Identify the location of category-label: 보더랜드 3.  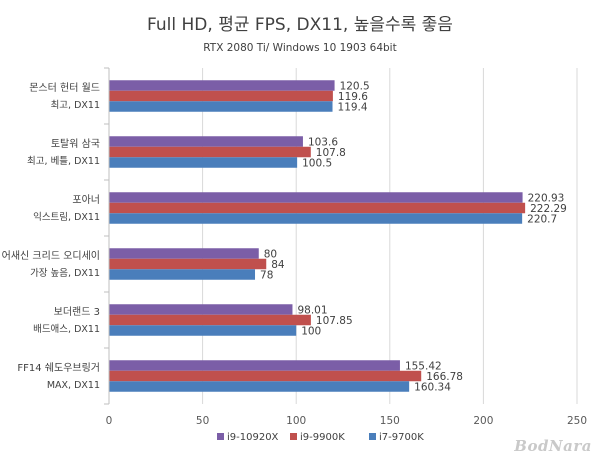
(77, 312).